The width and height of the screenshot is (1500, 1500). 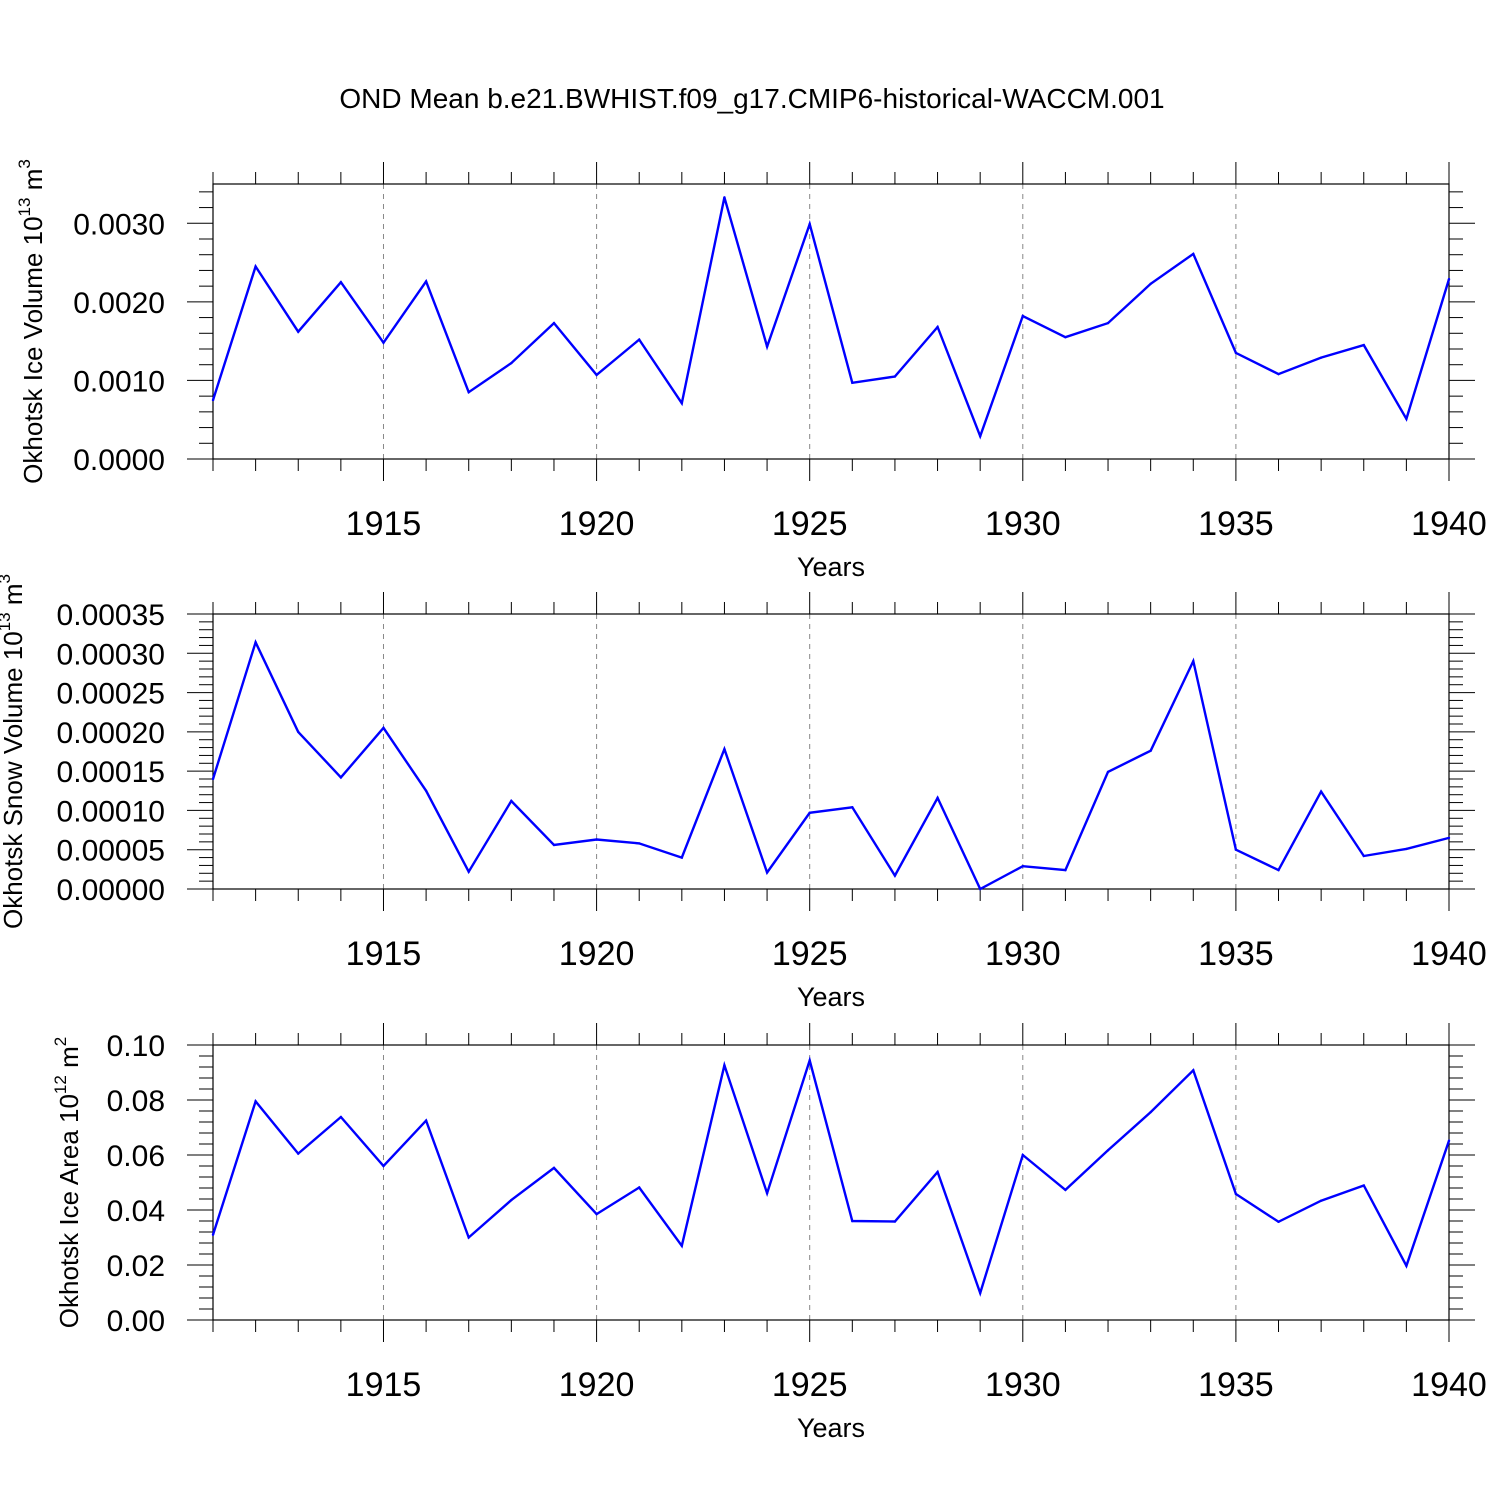 What do you see at coordinates (111, 654) in the screenshot?
I see `y-tick-label: 0.00030` at bounding box center [111, 654].